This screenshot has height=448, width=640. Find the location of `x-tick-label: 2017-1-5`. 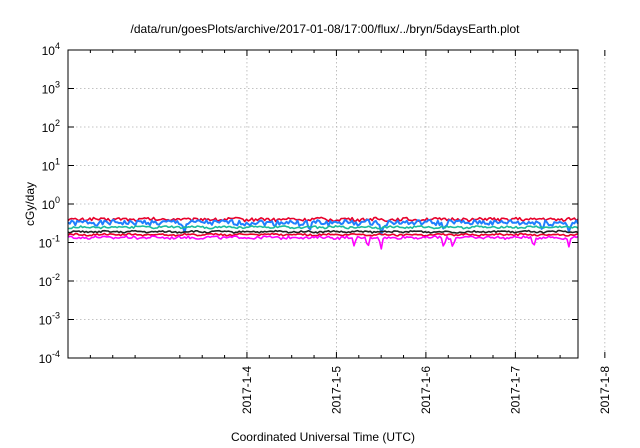

x-tick-label: 2017-1-5 is located at coordinates (336, 390).